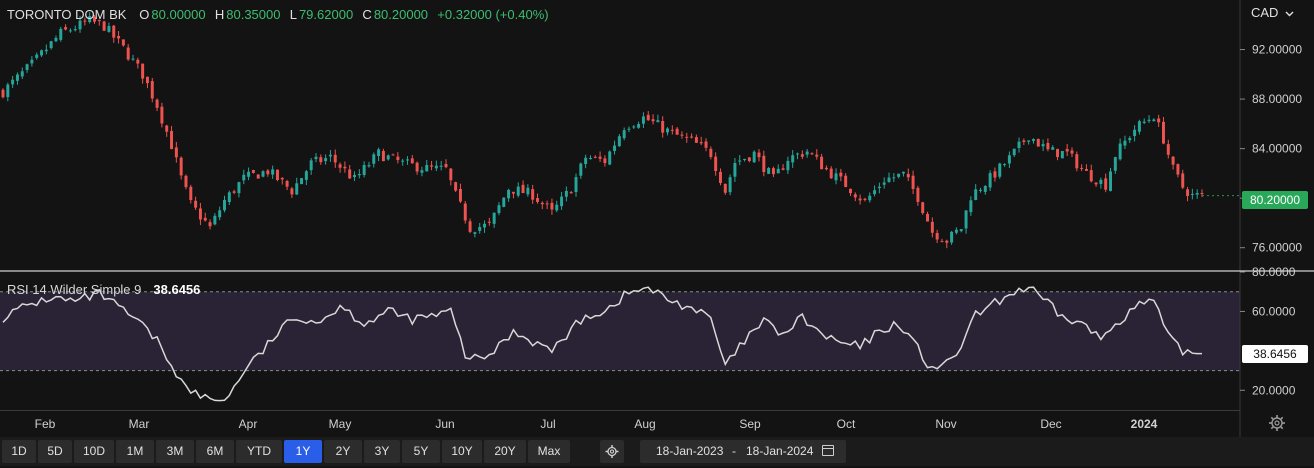 This screenshot has width=1314, height=468. What do you see at coordinates (259, 451) in the screenshot?
I see `timeframe-button-ytd: YTD` at bounding box center [259, 451].